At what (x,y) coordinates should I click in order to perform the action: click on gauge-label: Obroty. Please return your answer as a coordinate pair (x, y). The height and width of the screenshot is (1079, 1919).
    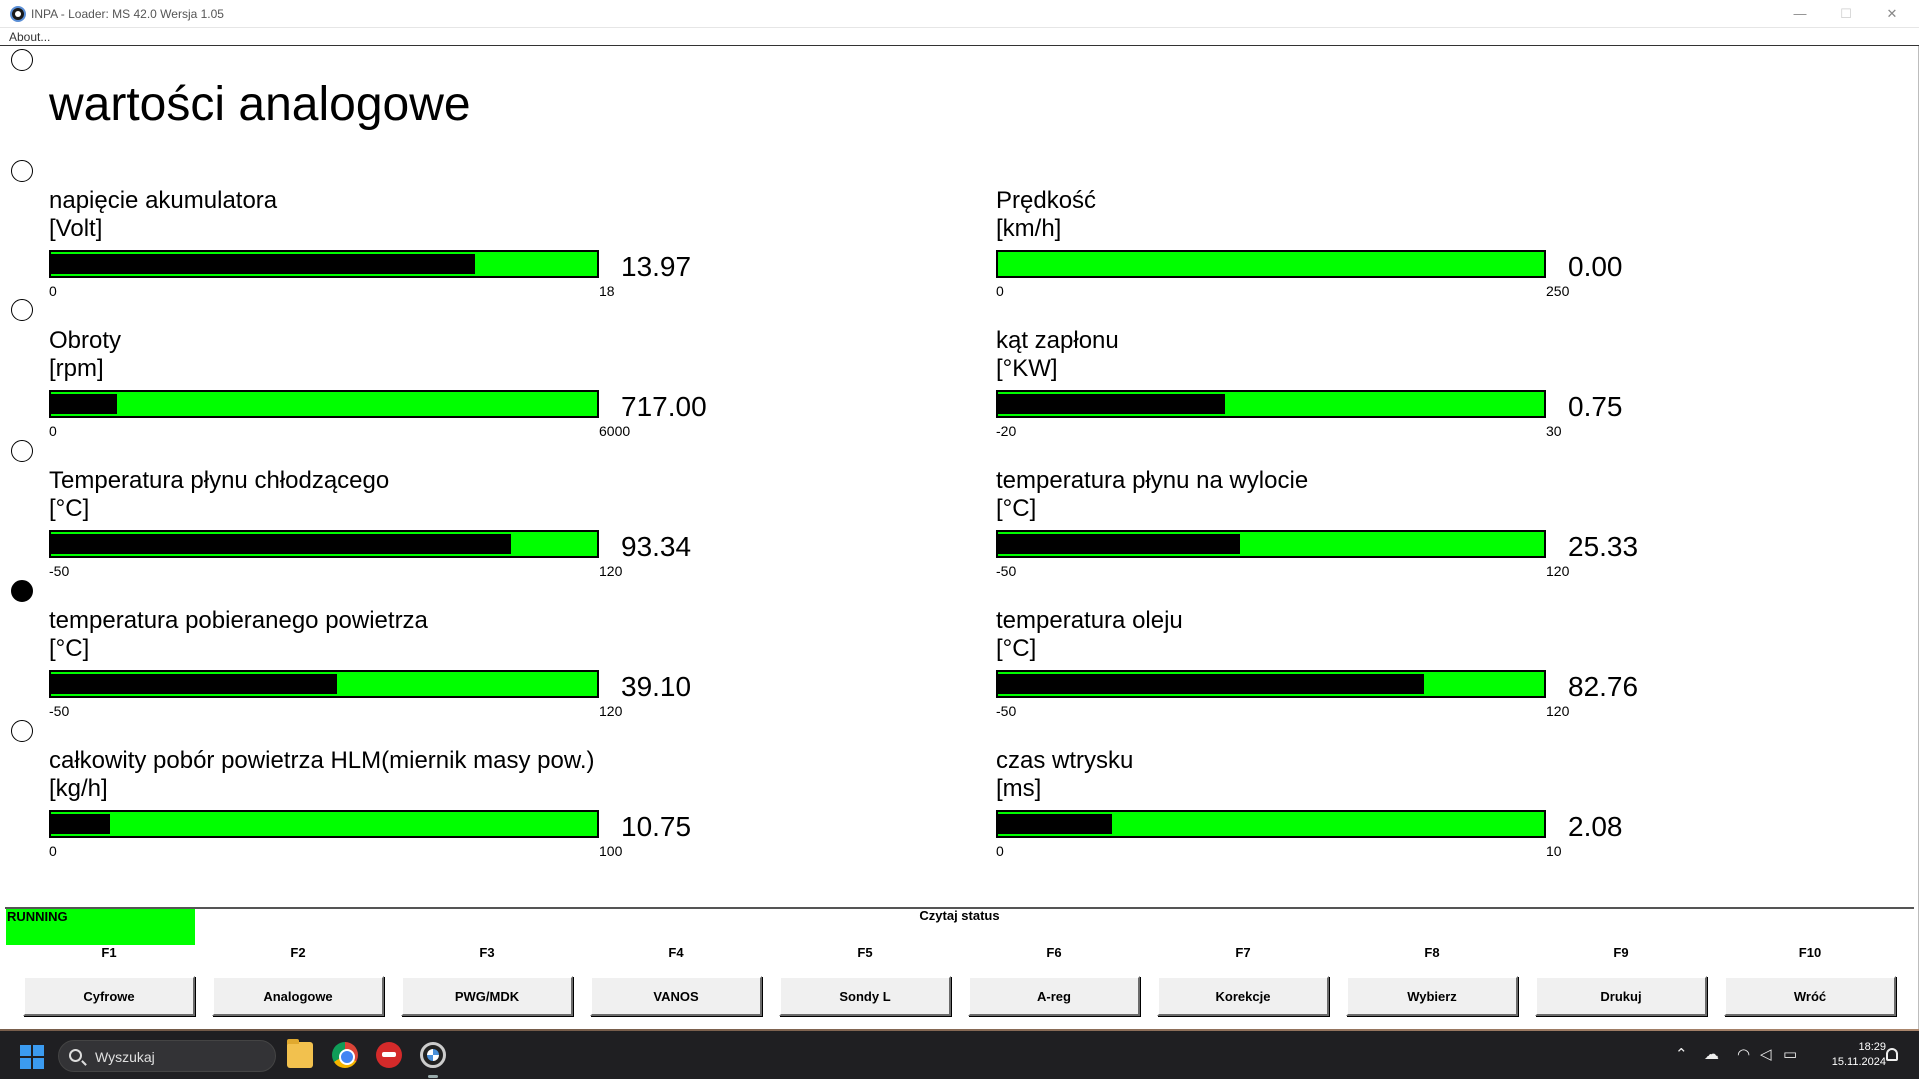
    Looking at the image, I should click on (85, 340).